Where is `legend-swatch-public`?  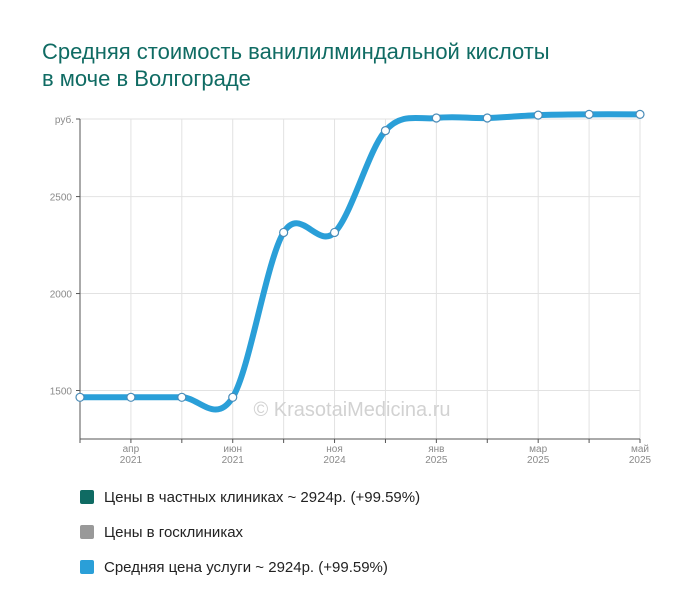 legend-swatch-public is located at coordinates (87, 532).